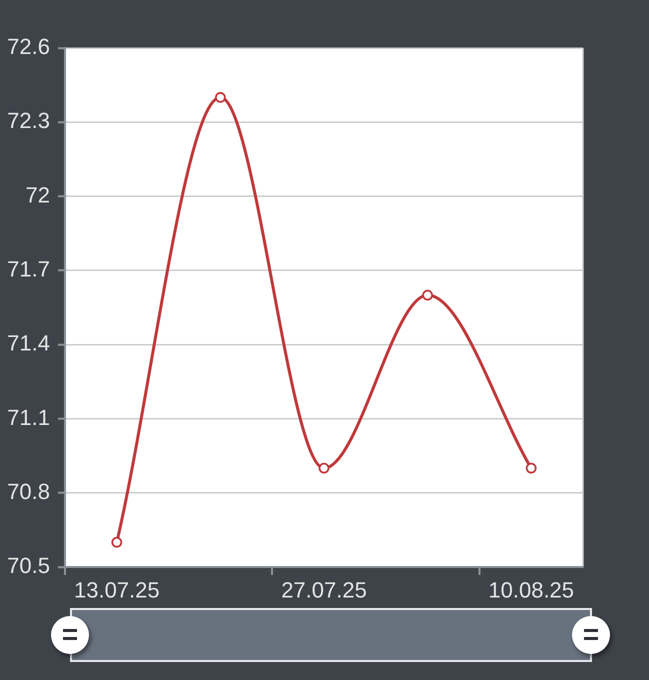  I want to click on x-tick-label: 10.08.25, so click(531, 589).